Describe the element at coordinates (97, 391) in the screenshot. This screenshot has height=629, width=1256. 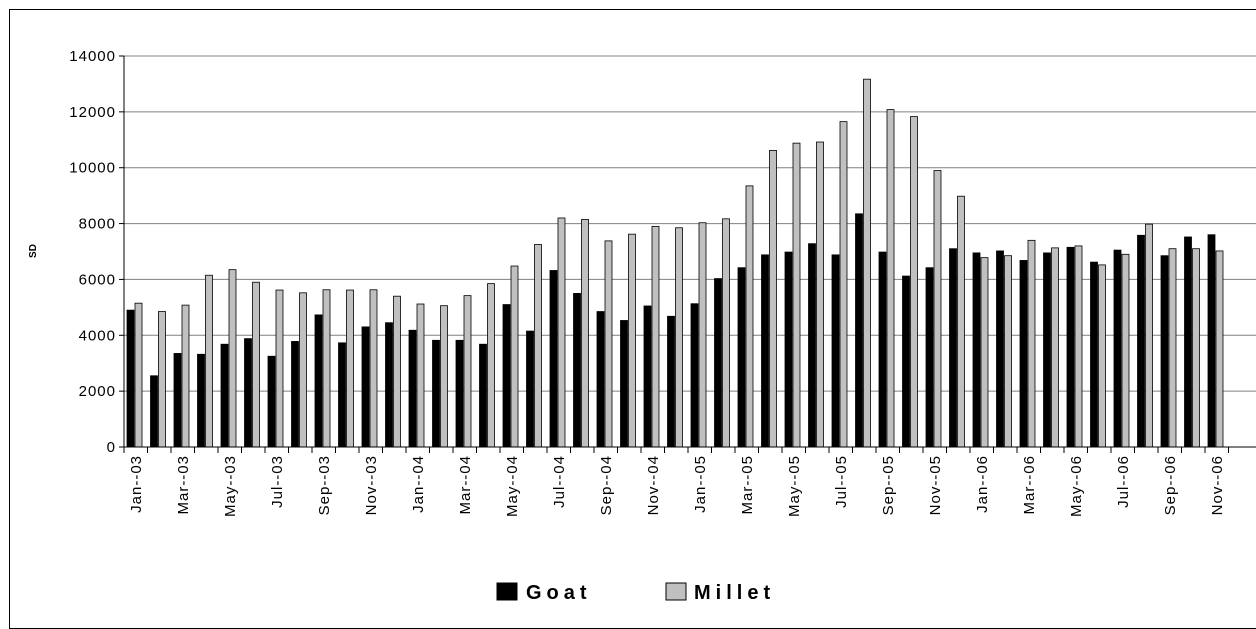
I see `y-tick-label: 2000` at that location.